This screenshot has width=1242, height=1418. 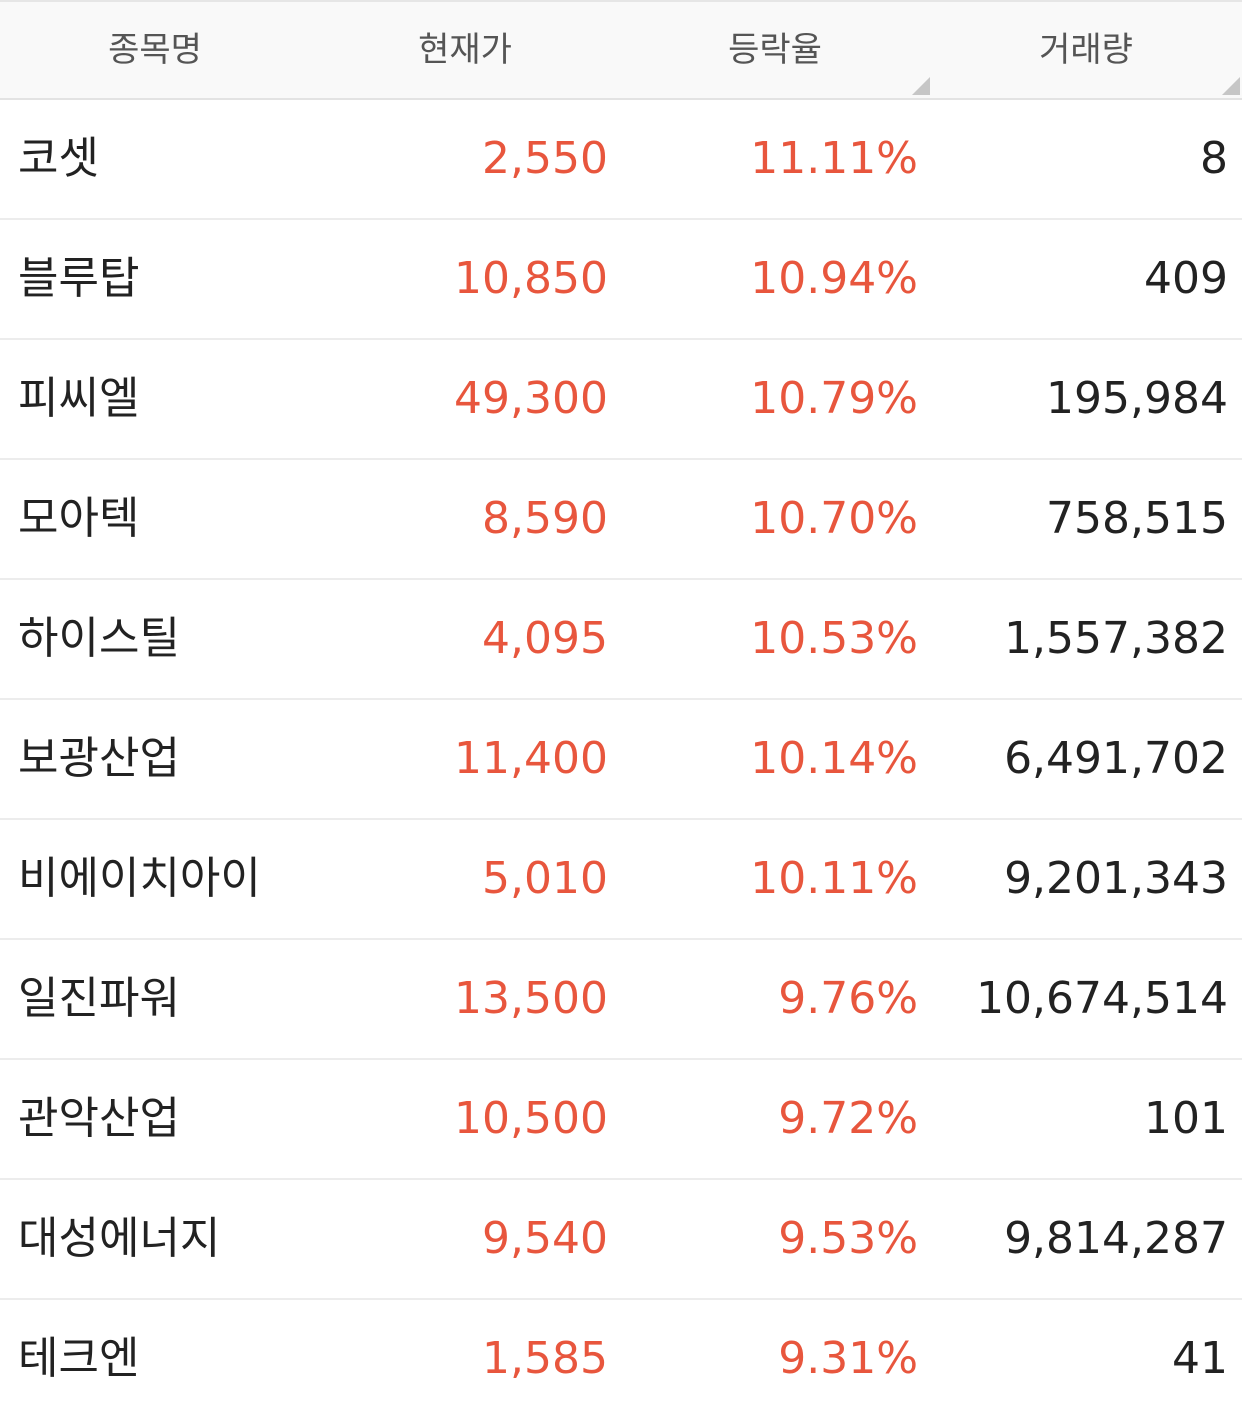 I want to click on table-row: 대성에너지 9,540 9.53% 9,814,287, so click(x=621, y=1240).